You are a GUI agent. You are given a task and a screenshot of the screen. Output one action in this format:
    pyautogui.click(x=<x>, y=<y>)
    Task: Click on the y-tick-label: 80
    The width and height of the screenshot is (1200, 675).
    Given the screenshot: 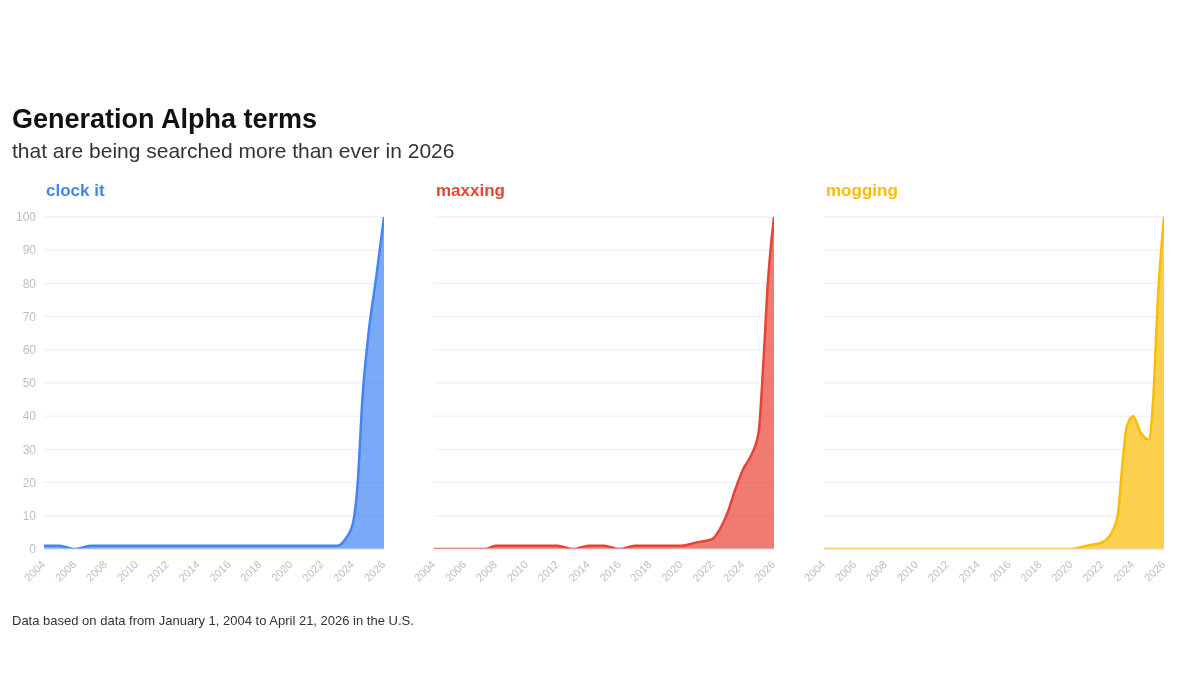 What is the action you would take?
    pyautogui.click(x=29, y=283)
    